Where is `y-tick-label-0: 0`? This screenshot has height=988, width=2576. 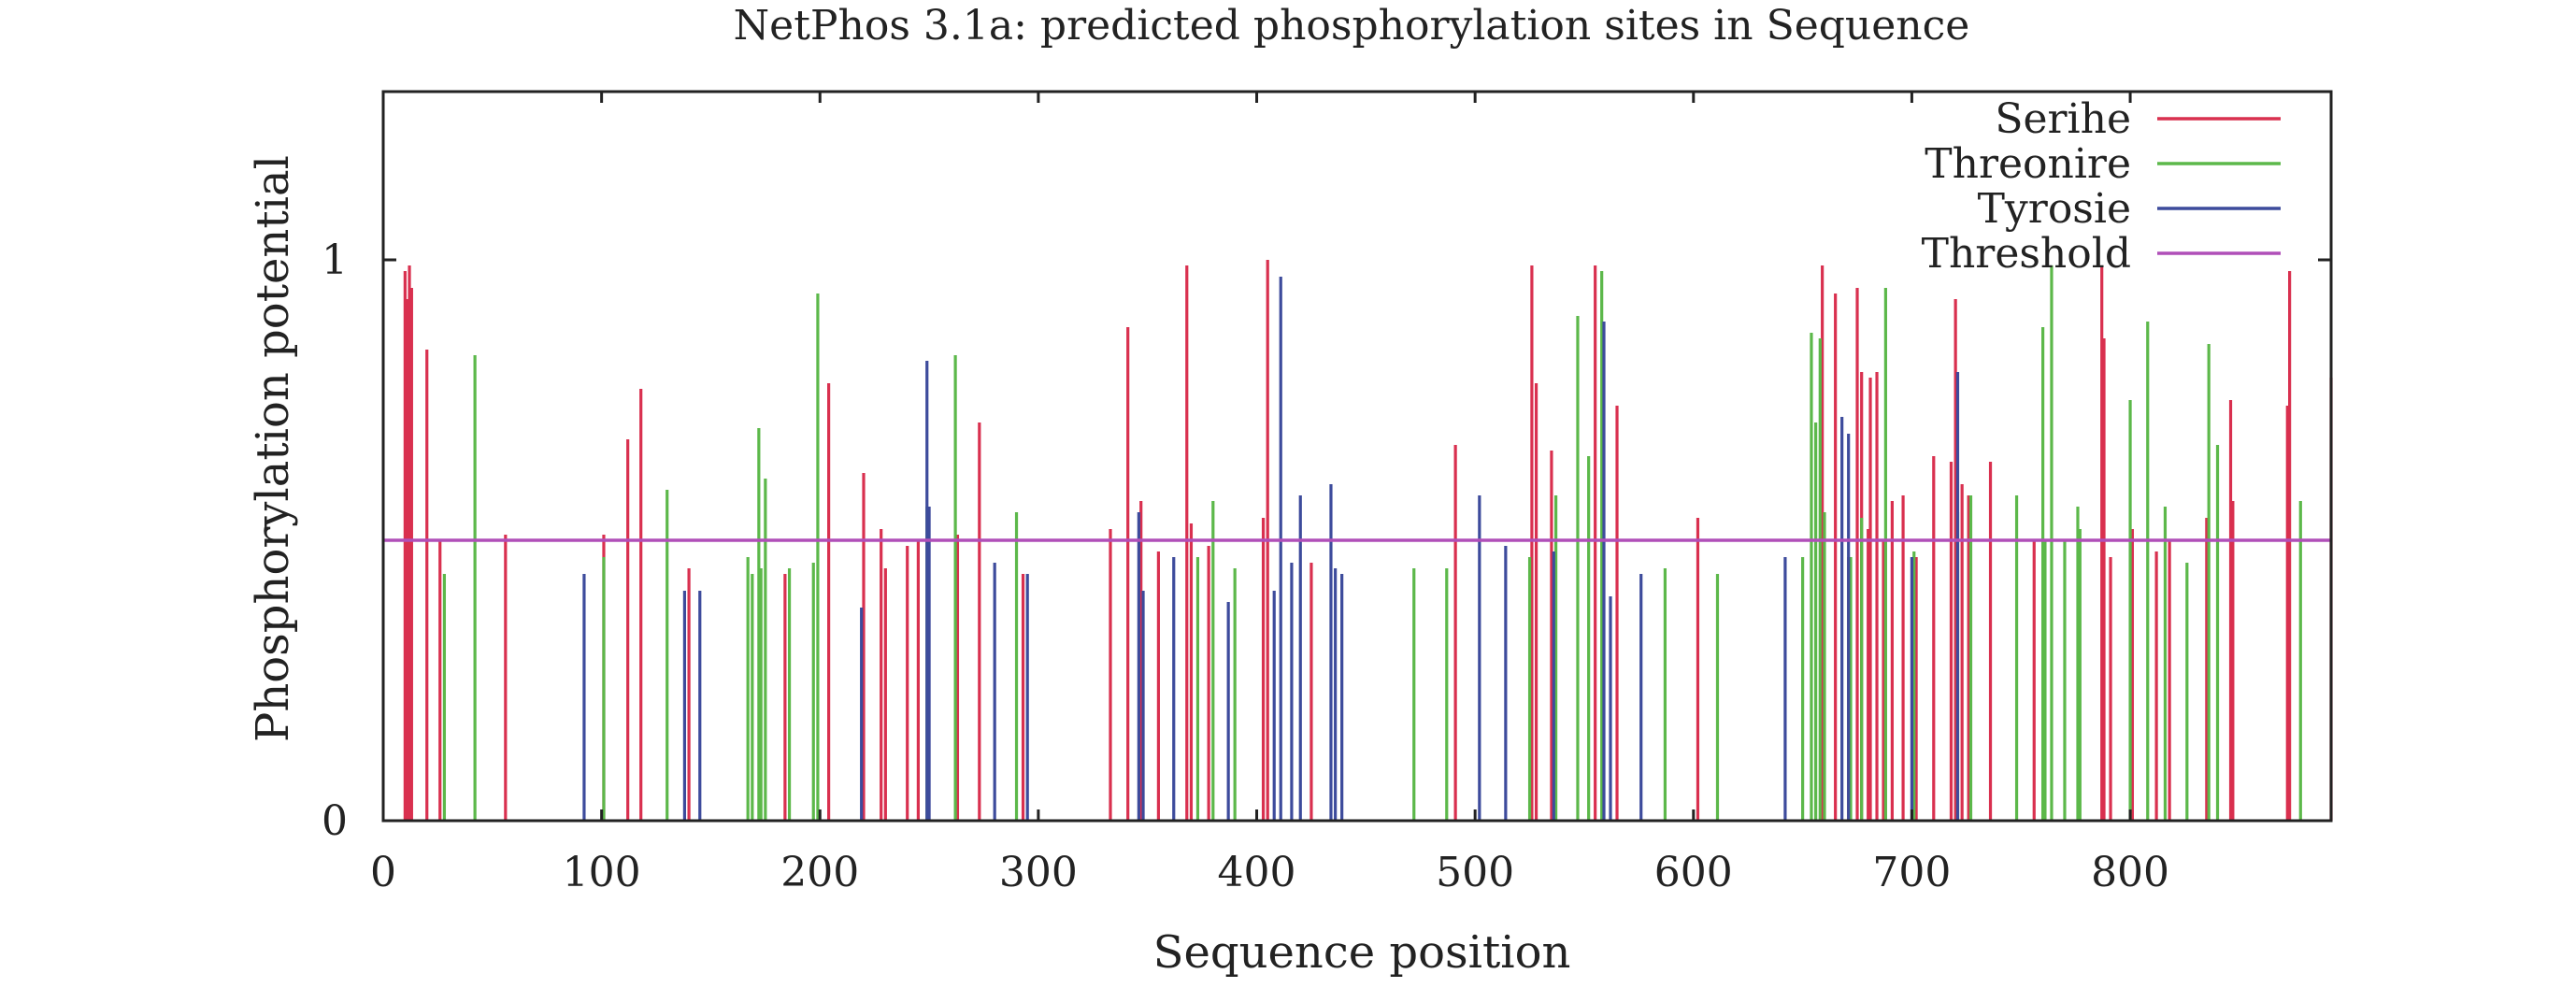
y-tick-label-0: 0 is located at coordinates (335, 821).